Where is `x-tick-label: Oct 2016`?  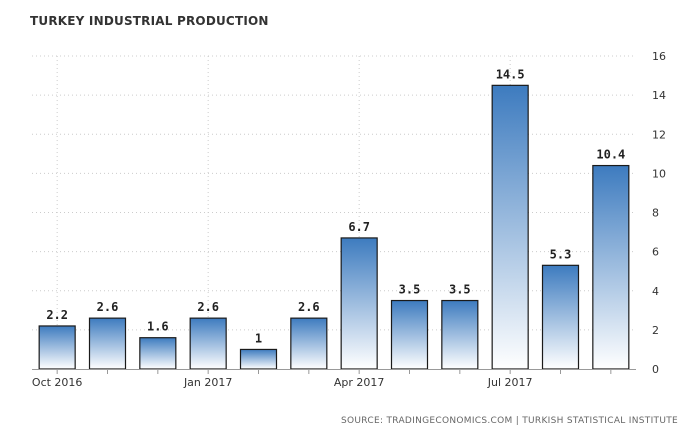
x-tick-label: Oct 2016 is located at coordinates (57, 382).